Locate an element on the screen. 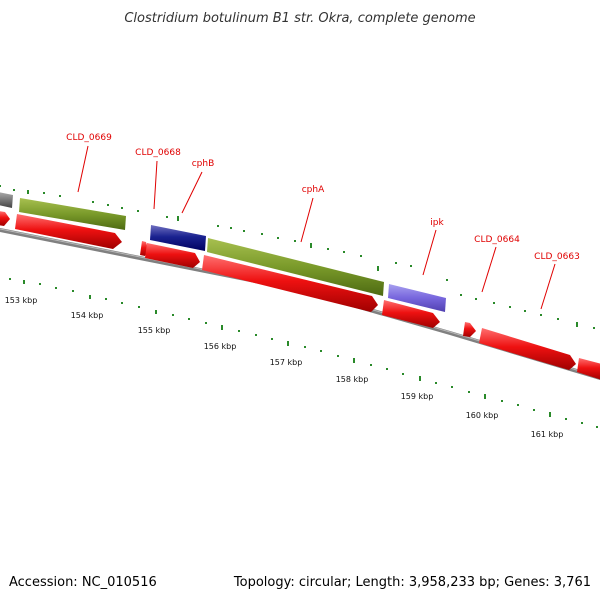 The width and height of the screenshot is (600, 600). feature-gray is located at coordinates (6, 200).